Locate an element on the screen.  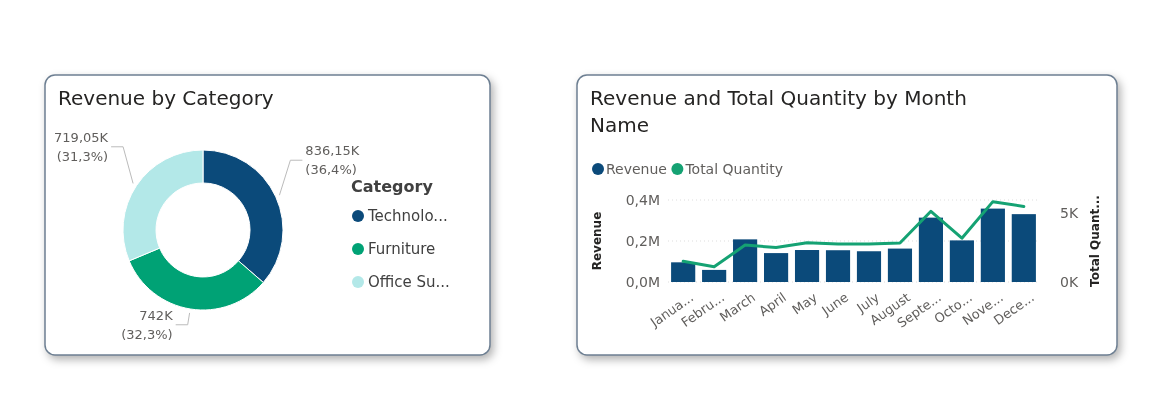
y-axis-title: Revenue is located at coordinates (597, 241).